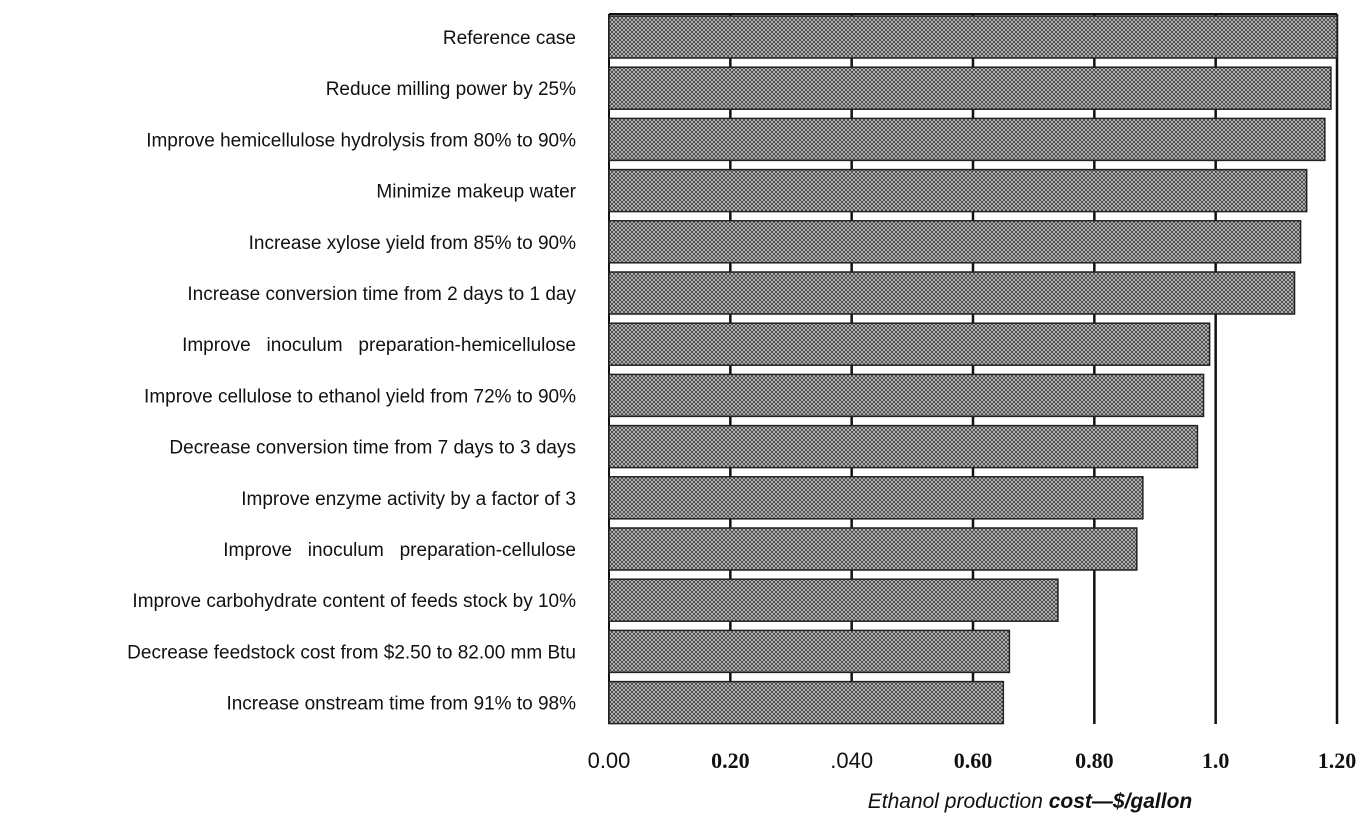  Describe the element at coordinates (1216, 760) in the screenshot. I see `x-tick-label-5: 1.0` at that location.